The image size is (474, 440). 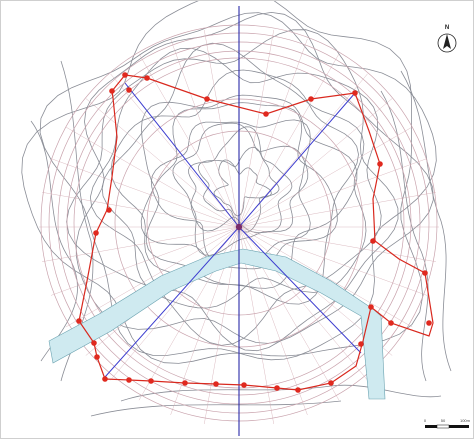 What do you see at coordinates (443, 420) in the screenshot?
I see `scale-label-50: 50` at bounding box center [443, 420].